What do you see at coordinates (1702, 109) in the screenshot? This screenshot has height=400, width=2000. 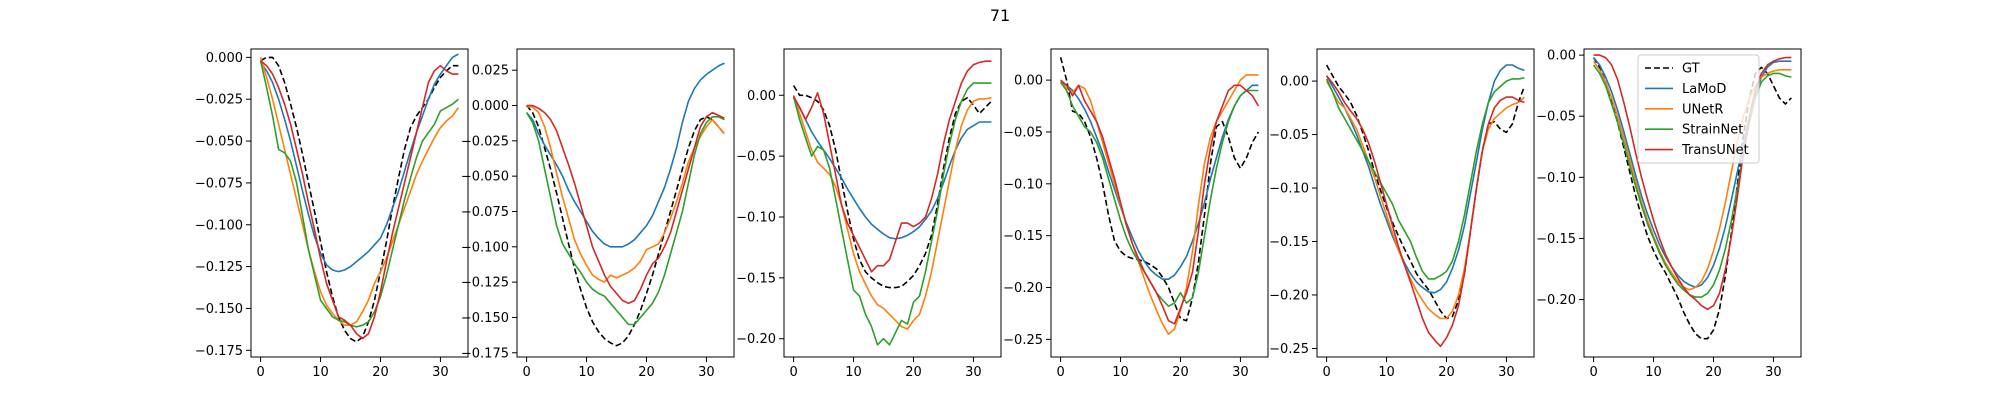 I see `legend-label: UNetR` at bounding box center [1702, 109].